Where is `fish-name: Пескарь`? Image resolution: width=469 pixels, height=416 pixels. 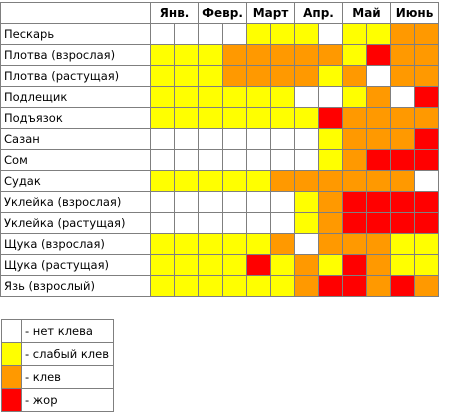
fish-name: Пескарь is located at coordinates (75, 34).